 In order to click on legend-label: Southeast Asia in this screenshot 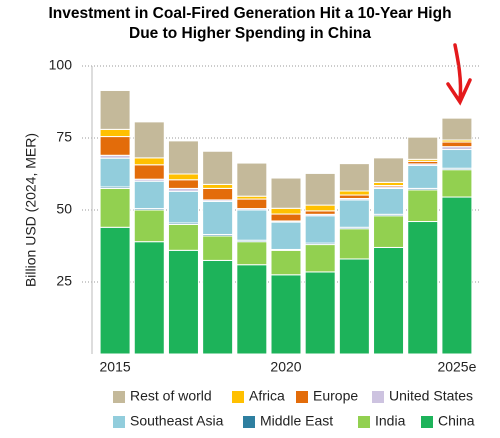, I will do `click(177, 421)`.